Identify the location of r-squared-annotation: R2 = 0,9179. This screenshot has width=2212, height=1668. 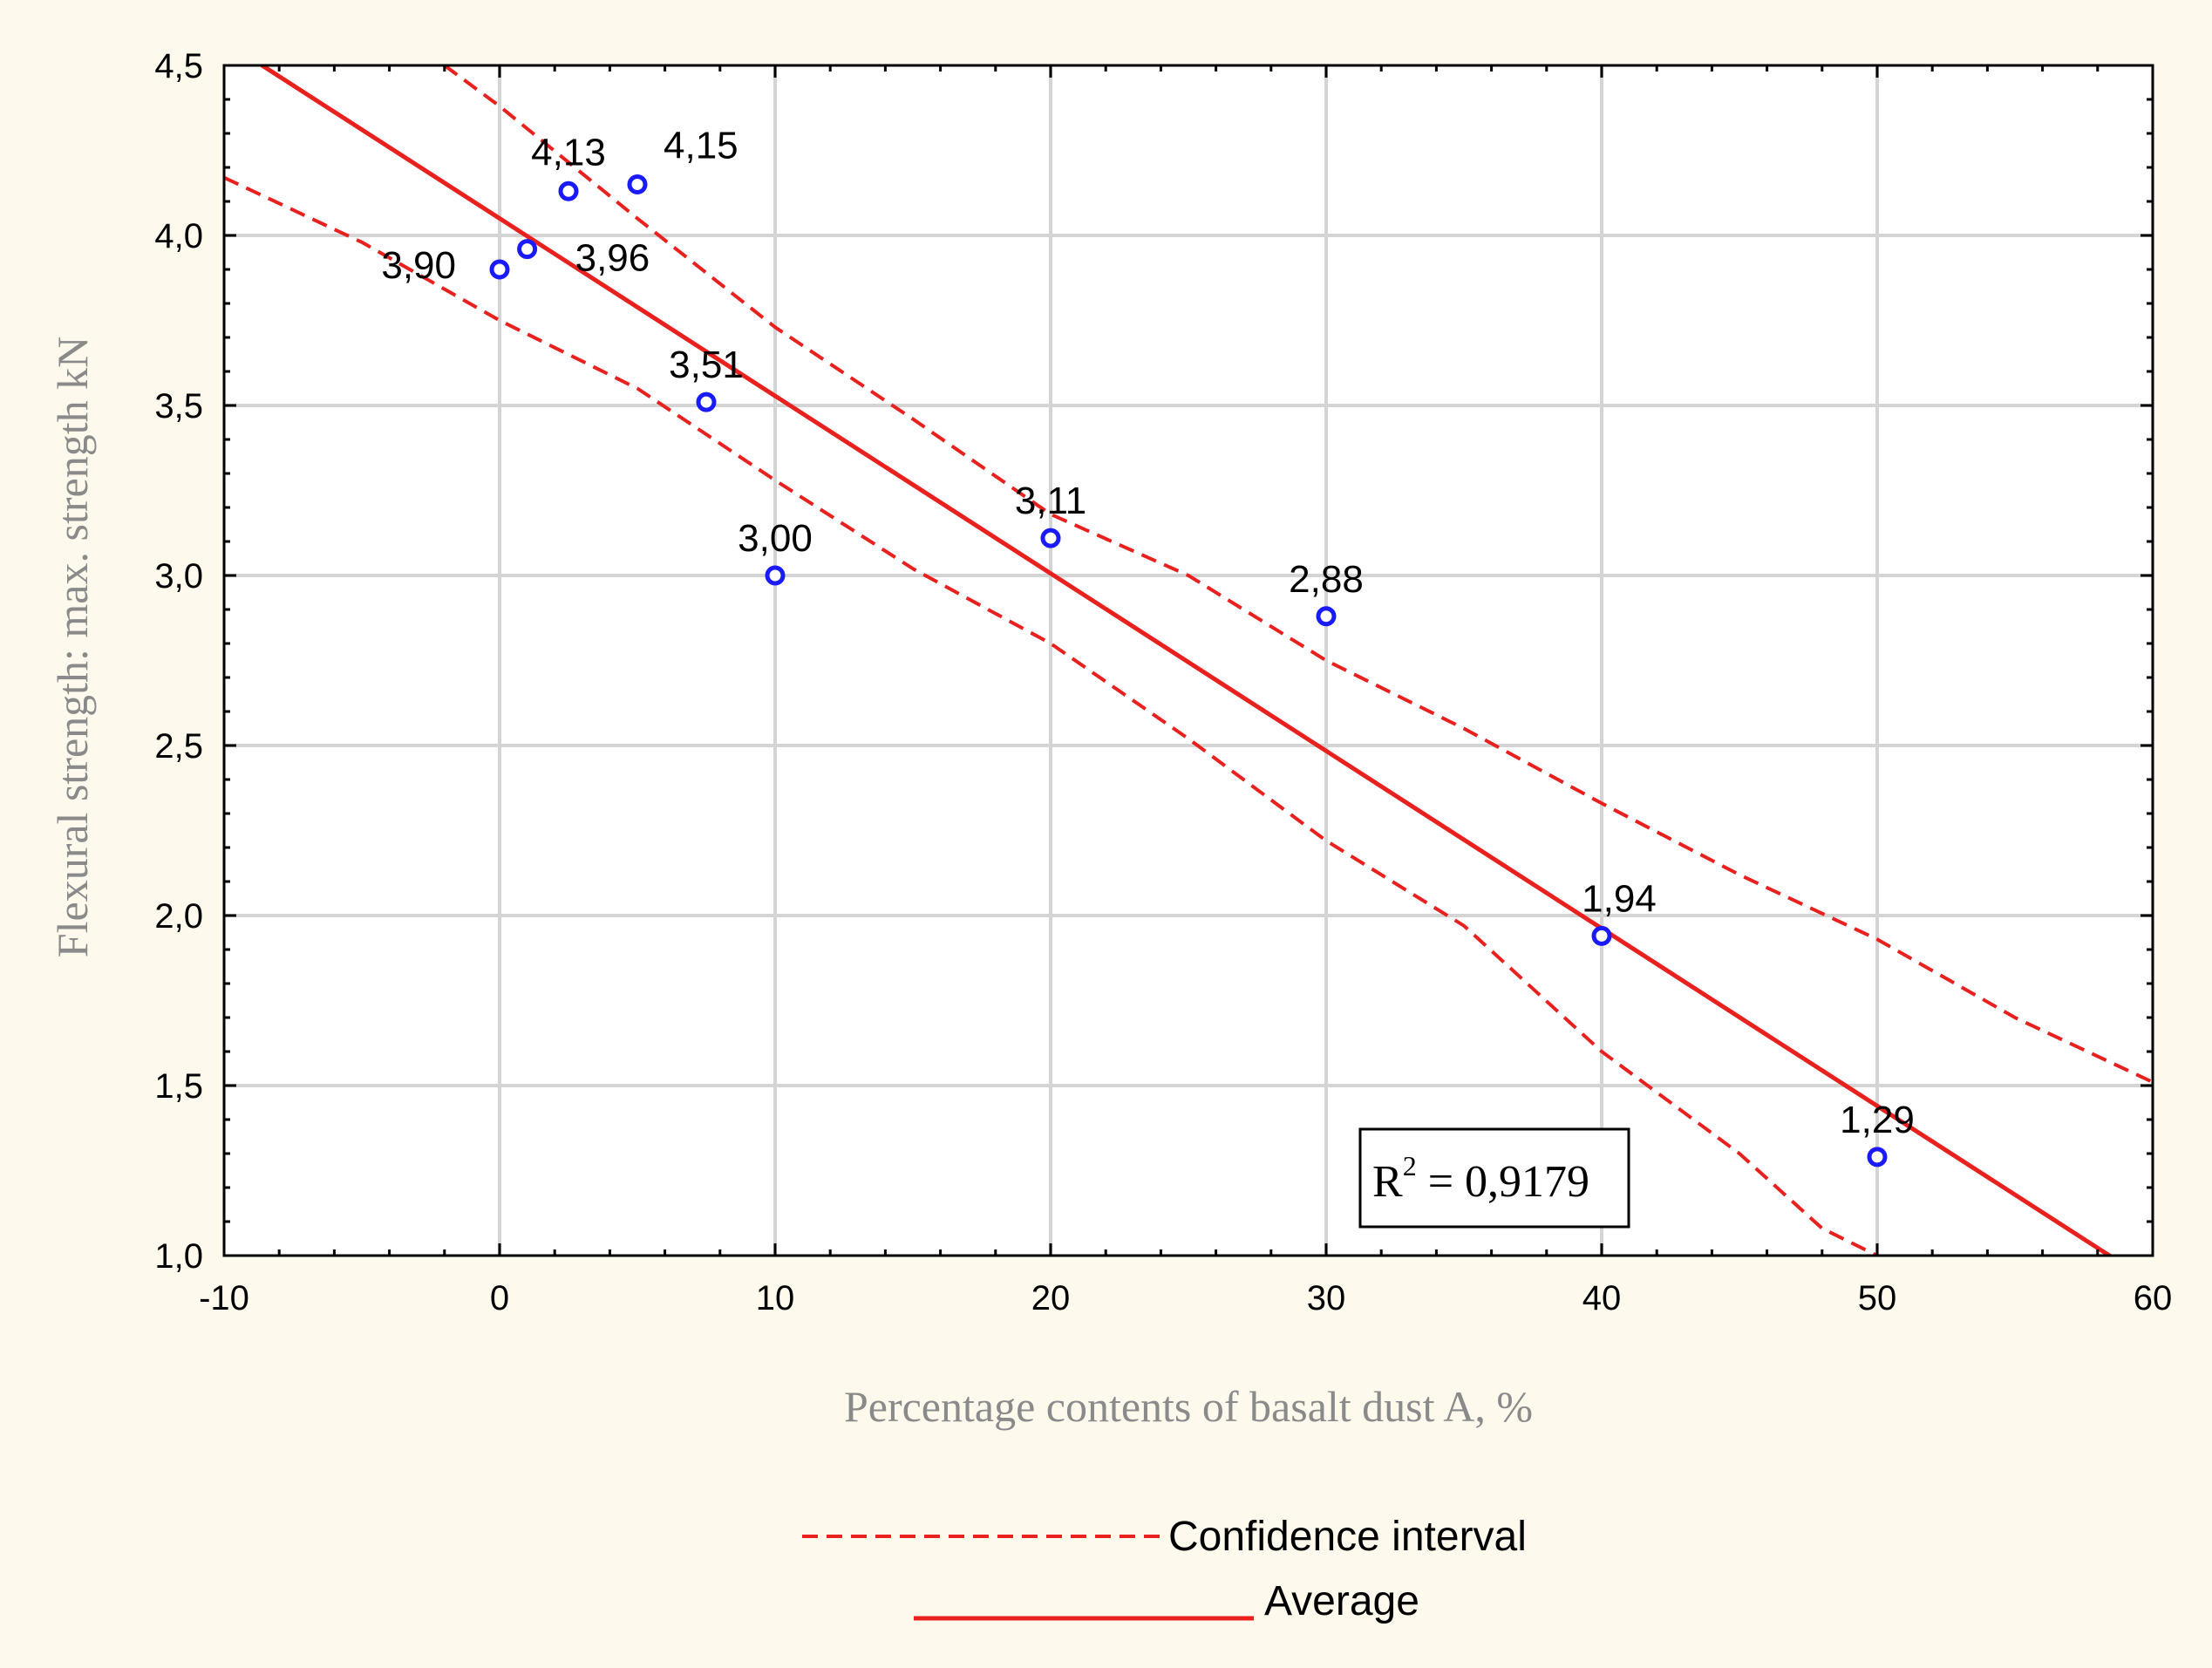
(1494, 1178).